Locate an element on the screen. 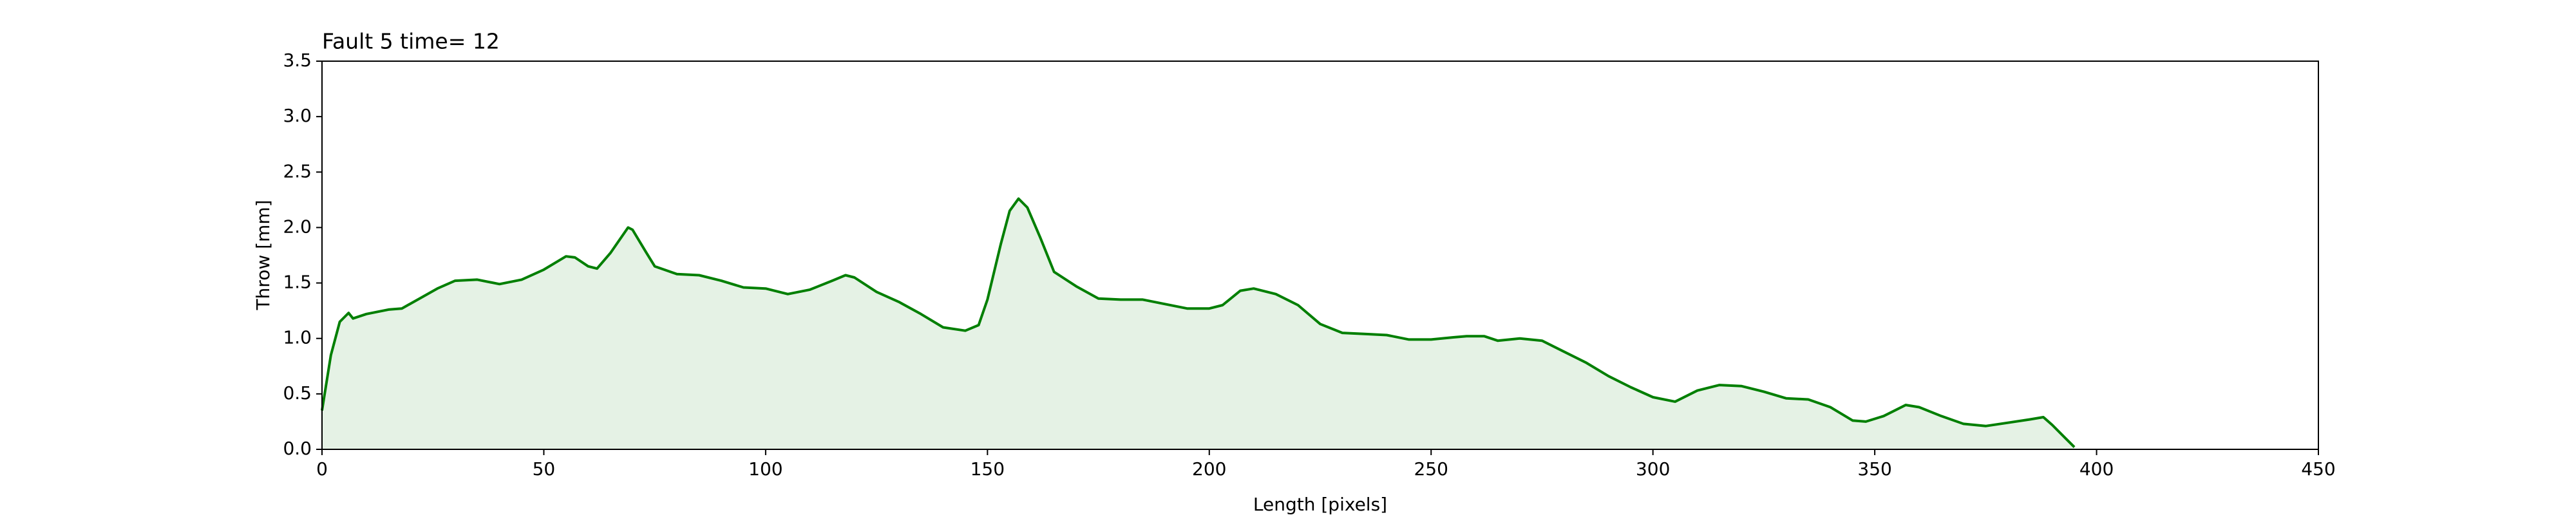 Image resolution: width=2576 pixels, height=515 pixels. y-tick-label: 3.0 is located at coordinates (297, 115).